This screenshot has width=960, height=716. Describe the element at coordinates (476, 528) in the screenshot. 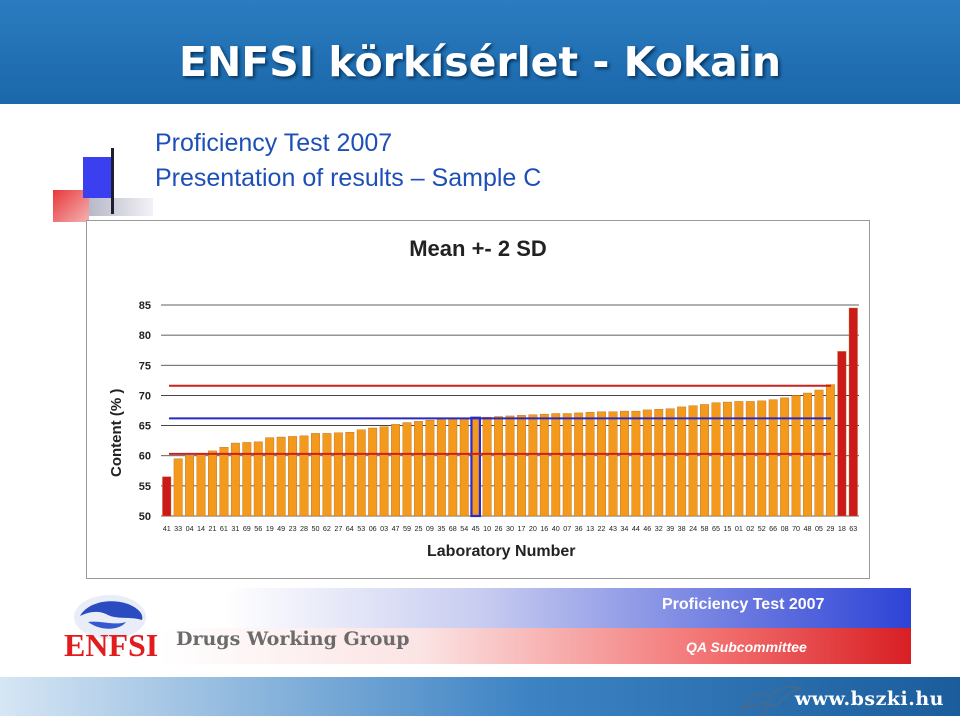

I see `x-tick-label: 45` at that location.